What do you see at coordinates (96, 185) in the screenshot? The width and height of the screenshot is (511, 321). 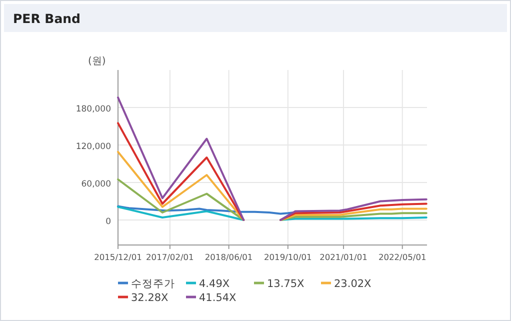 I see `y-tick-label: 60,000` at bounding box center [96, 185].